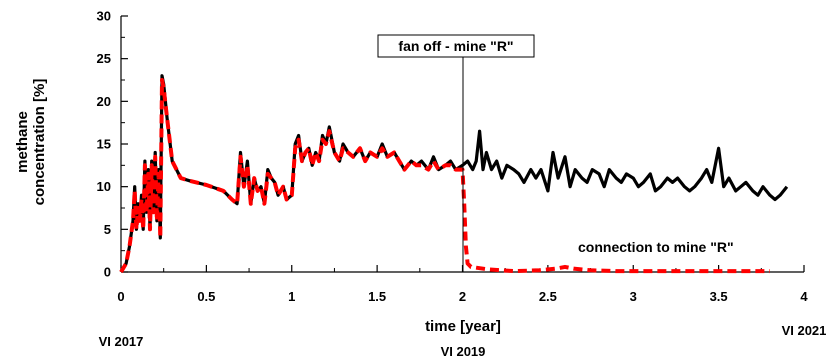  Describe the element at coordinates (463, 326) in the screenshot. I see `x-axis-title: time [year]` at that location.